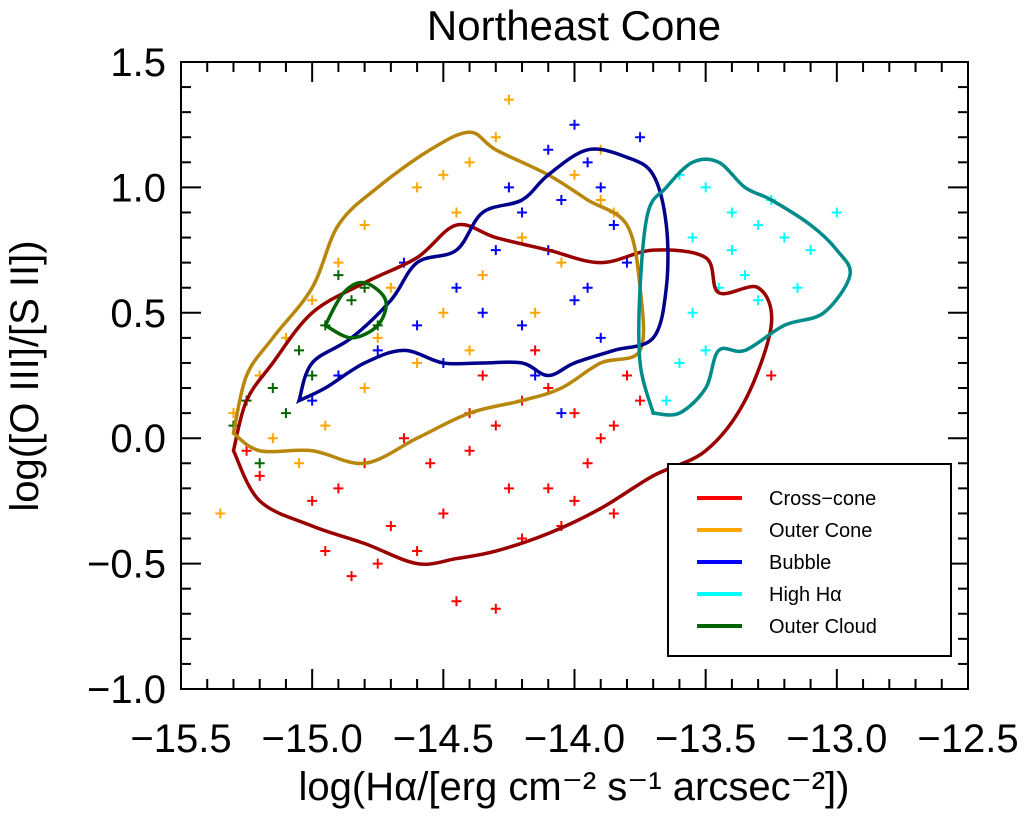 The height and width of the screenshot is (816, 1028). I want to click on x-axis-label: log(Hα/[erg cm⁻² s⁻¹ arcsec⁻²]), so click(574, 787).